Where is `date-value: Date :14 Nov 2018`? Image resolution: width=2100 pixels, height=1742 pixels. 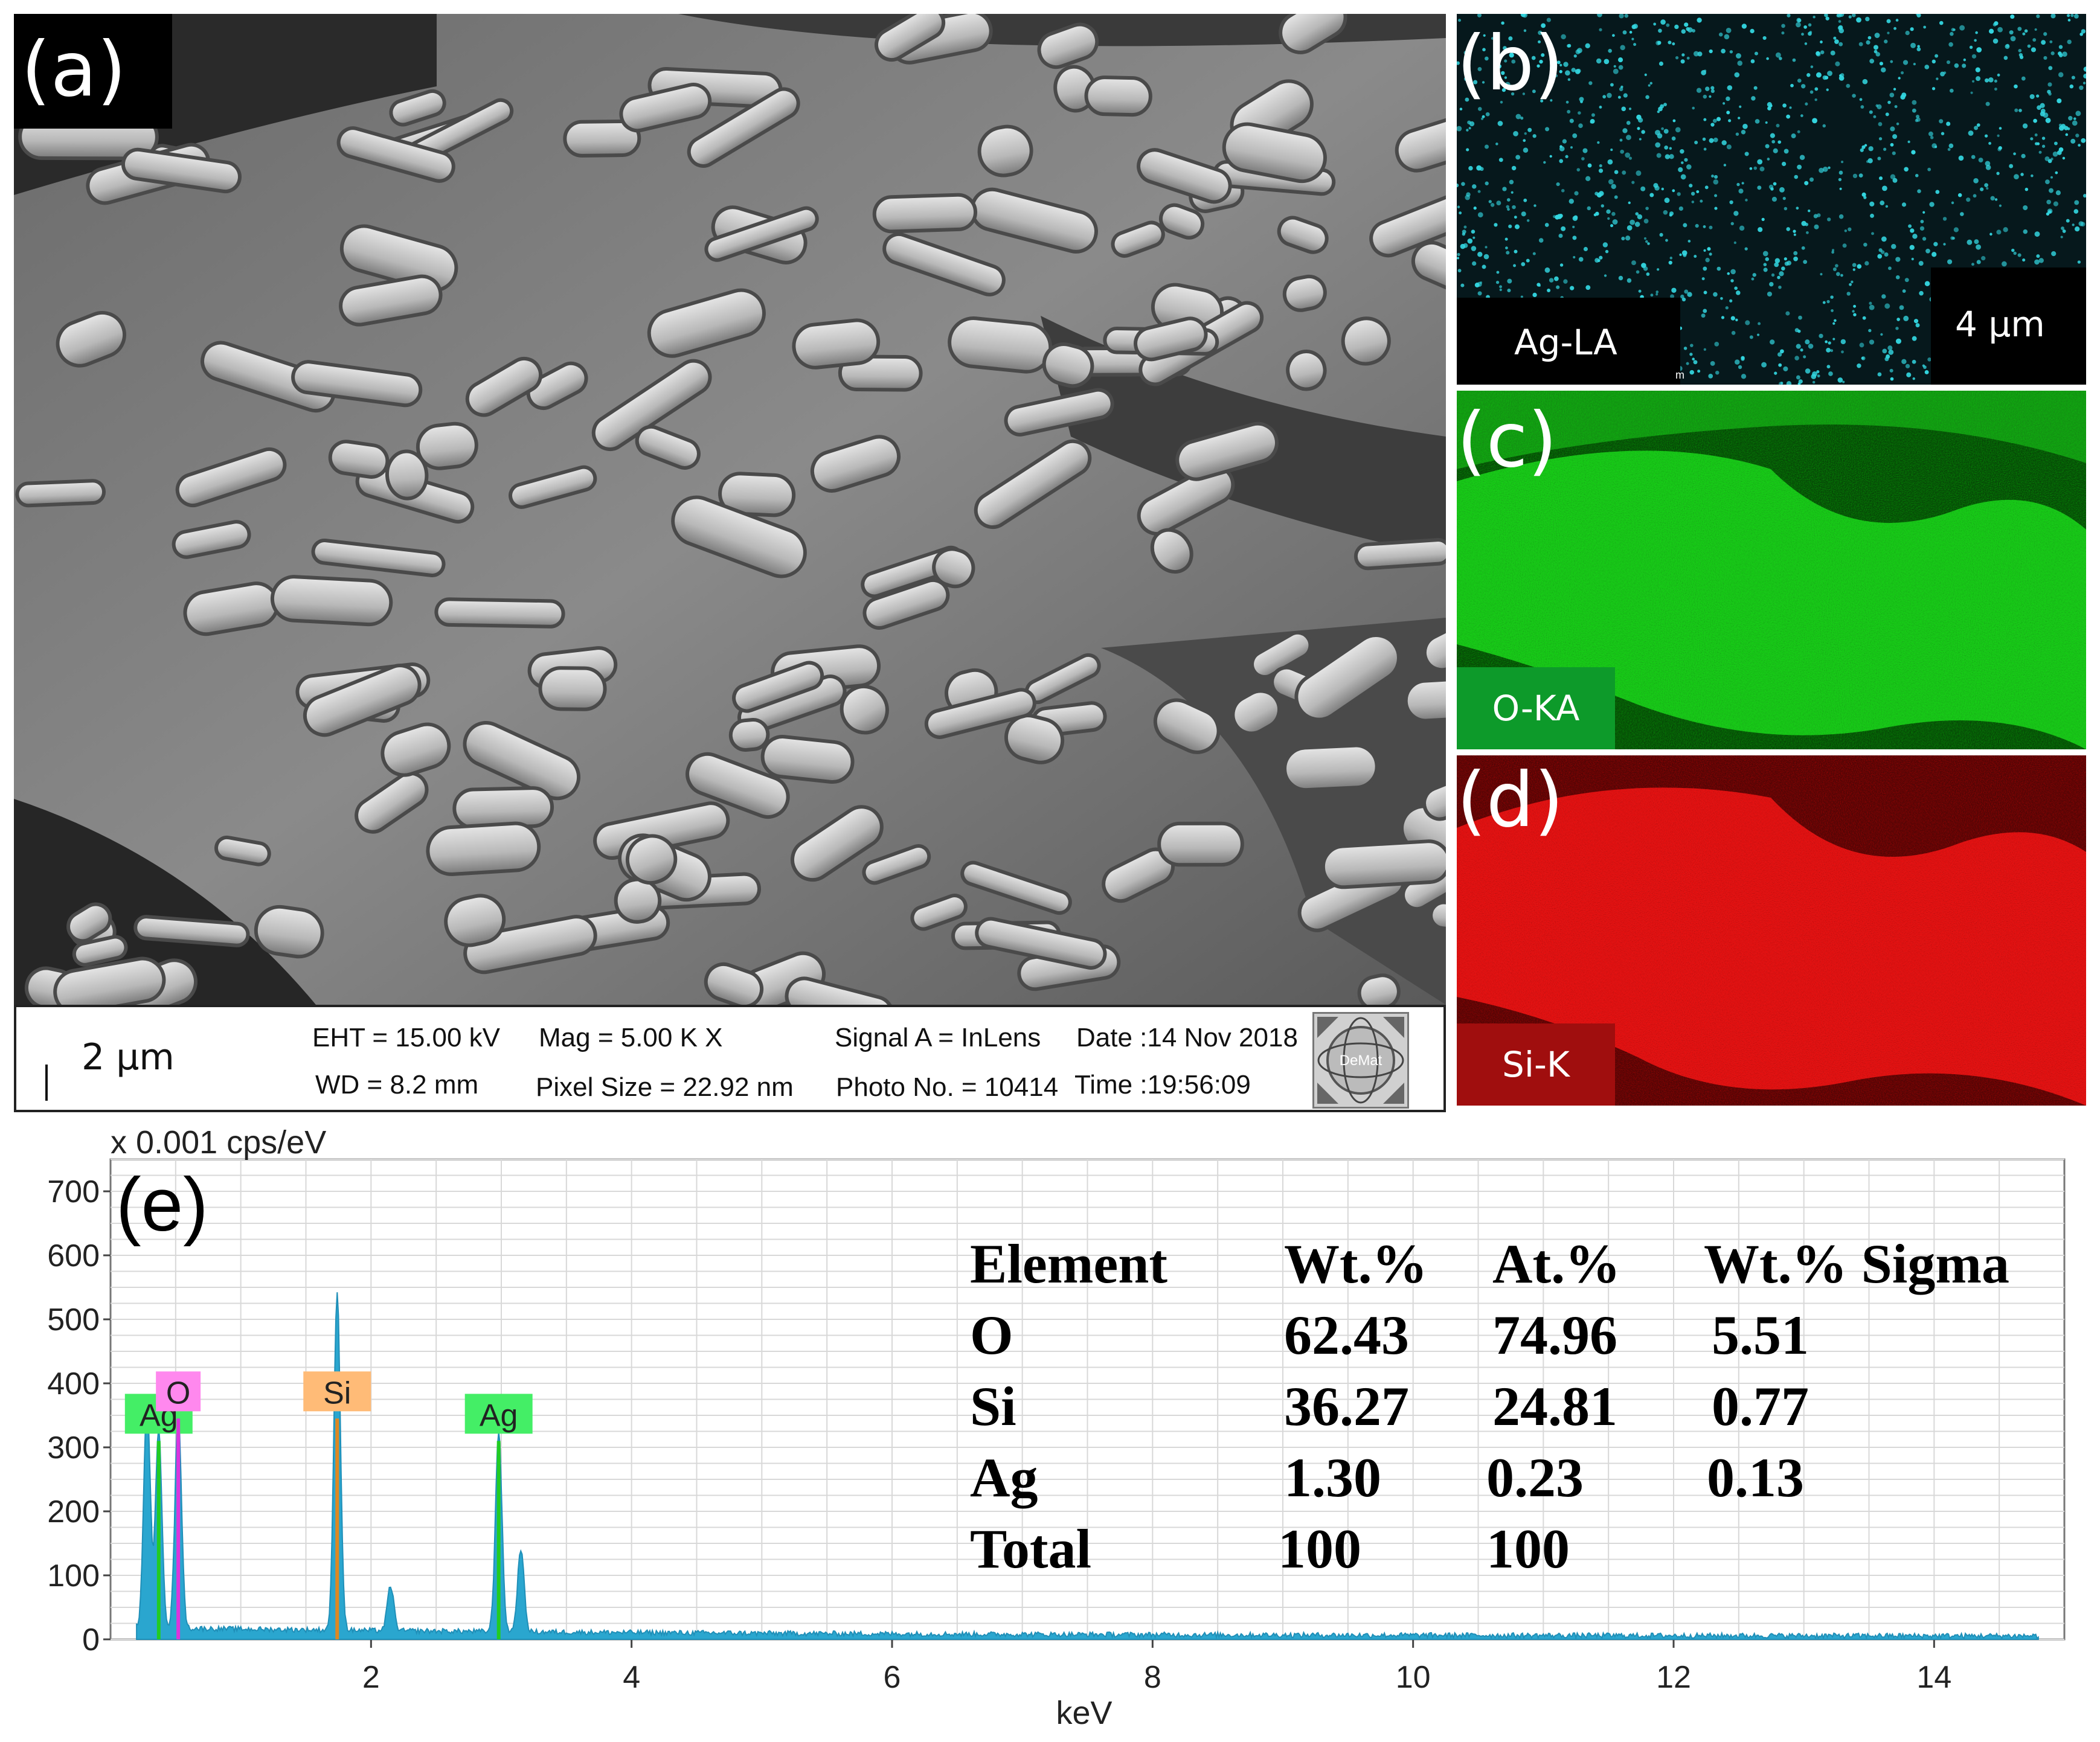 date-value: Date :14 Nov 2018 is located at coordinates (1187, 1037).